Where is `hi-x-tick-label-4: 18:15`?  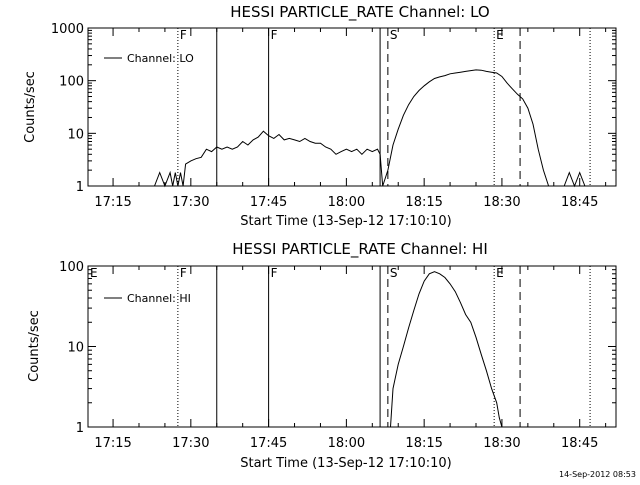 hi-x-tick-label-4: 18:15 is located at coordinates (423, 443).